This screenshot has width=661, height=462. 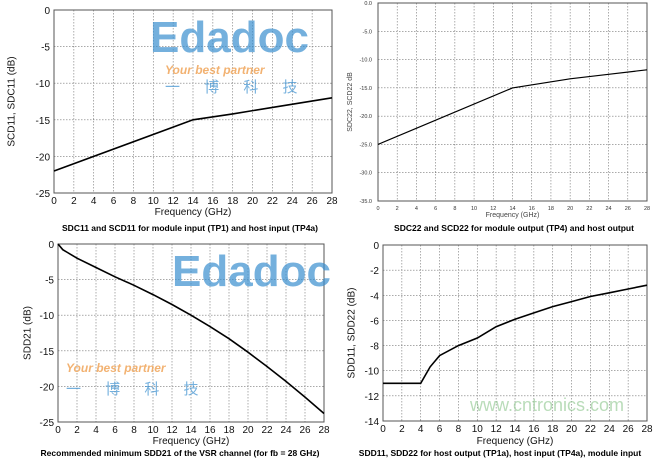 I want to click on y-tick-label: -35.0, so click(x=365, y=202).